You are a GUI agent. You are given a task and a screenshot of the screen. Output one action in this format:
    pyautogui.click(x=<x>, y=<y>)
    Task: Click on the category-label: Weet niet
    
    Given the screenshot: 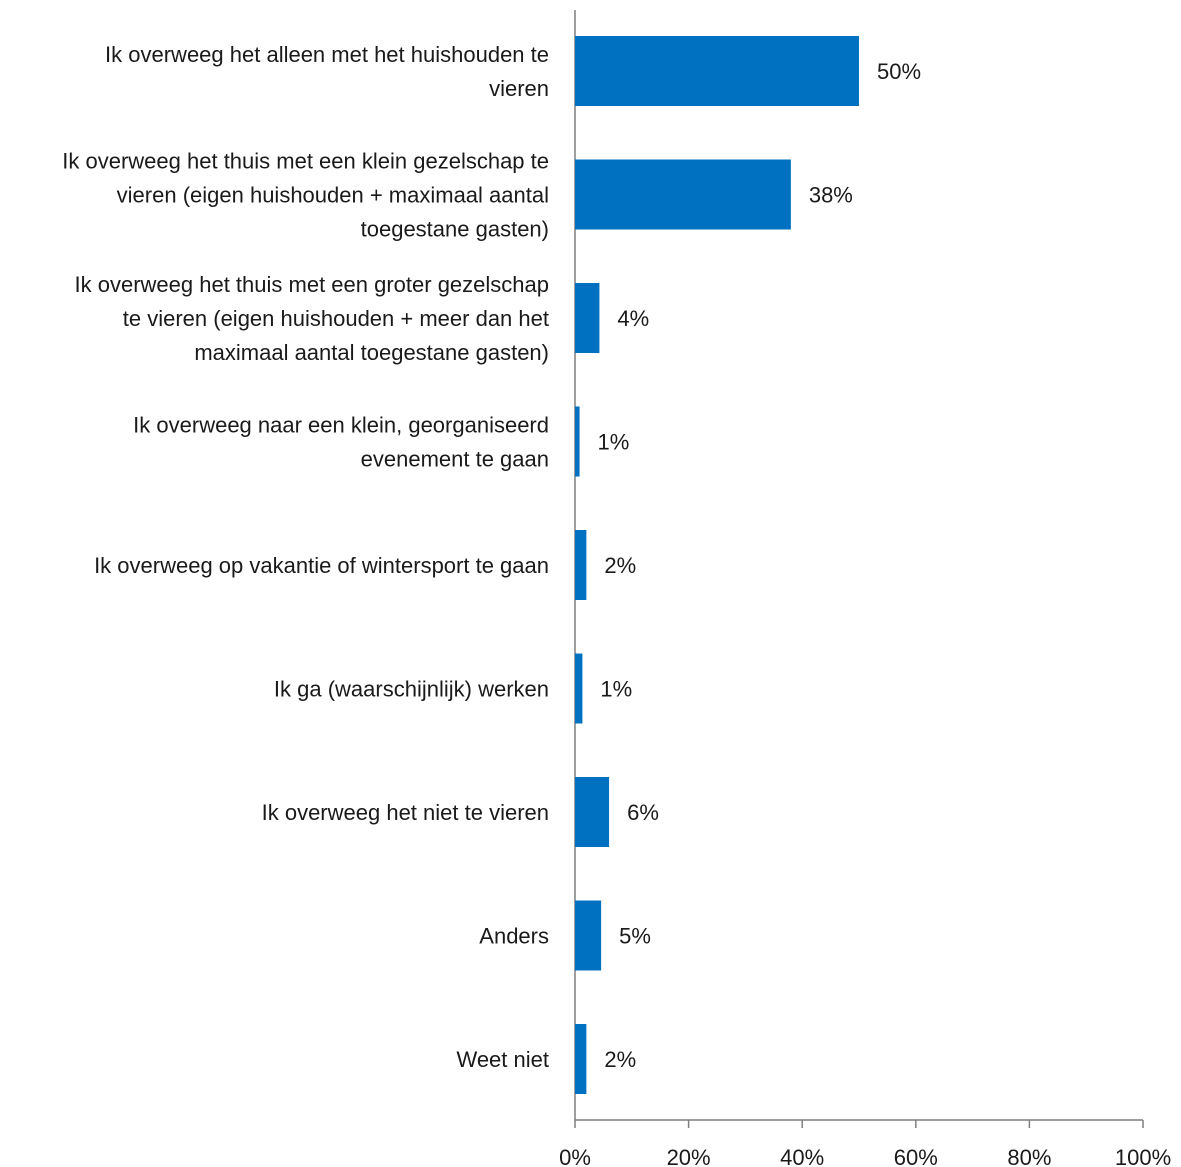 What is the action you would take?
    pyautogui.click(x=502, y=1059)
    